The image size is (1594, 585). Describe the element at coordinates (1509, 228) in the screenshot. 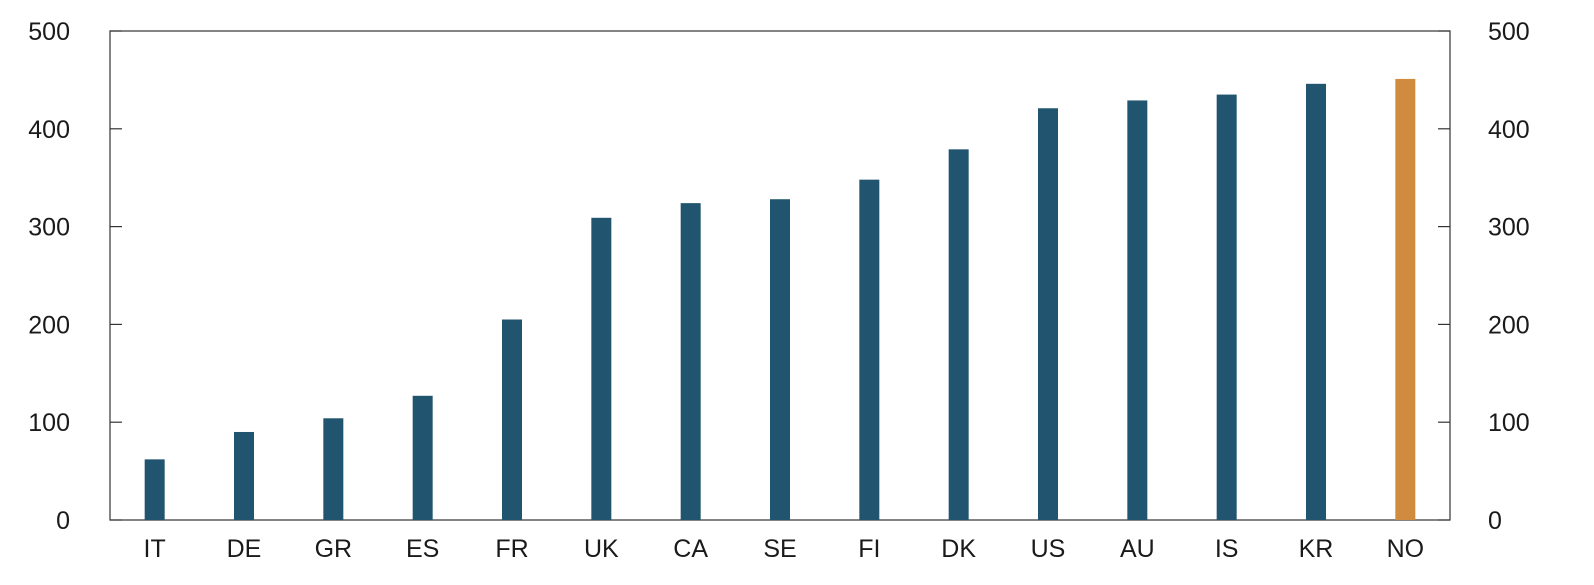

I see `right-y-tick-label: 300` at that location.